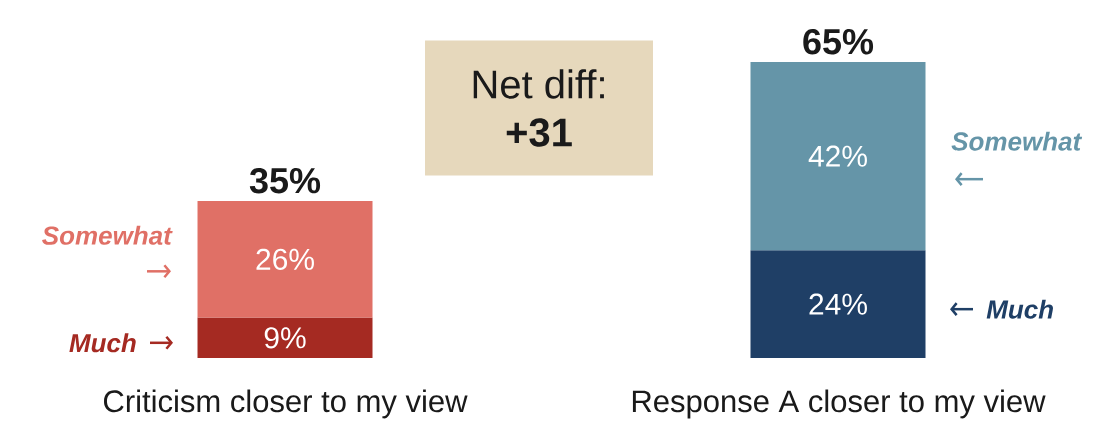  I want to click on data-label: 26%, so click(285, 259).